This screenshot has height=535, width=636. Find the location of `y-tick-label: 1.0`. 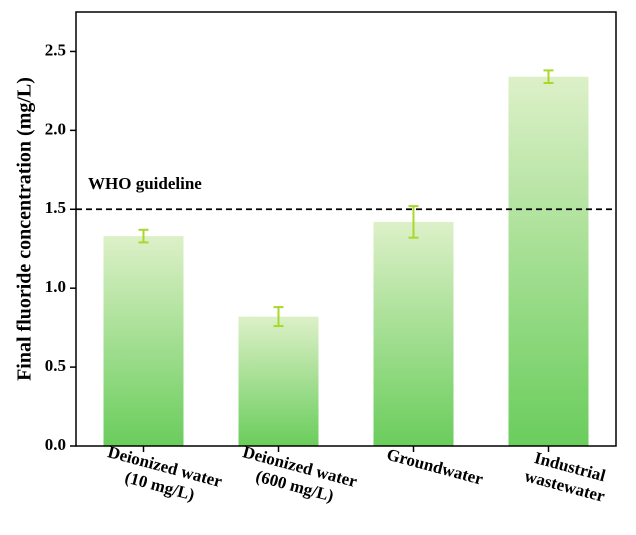

y-tick-label: 1.0 is located at coordinates (55, 286).